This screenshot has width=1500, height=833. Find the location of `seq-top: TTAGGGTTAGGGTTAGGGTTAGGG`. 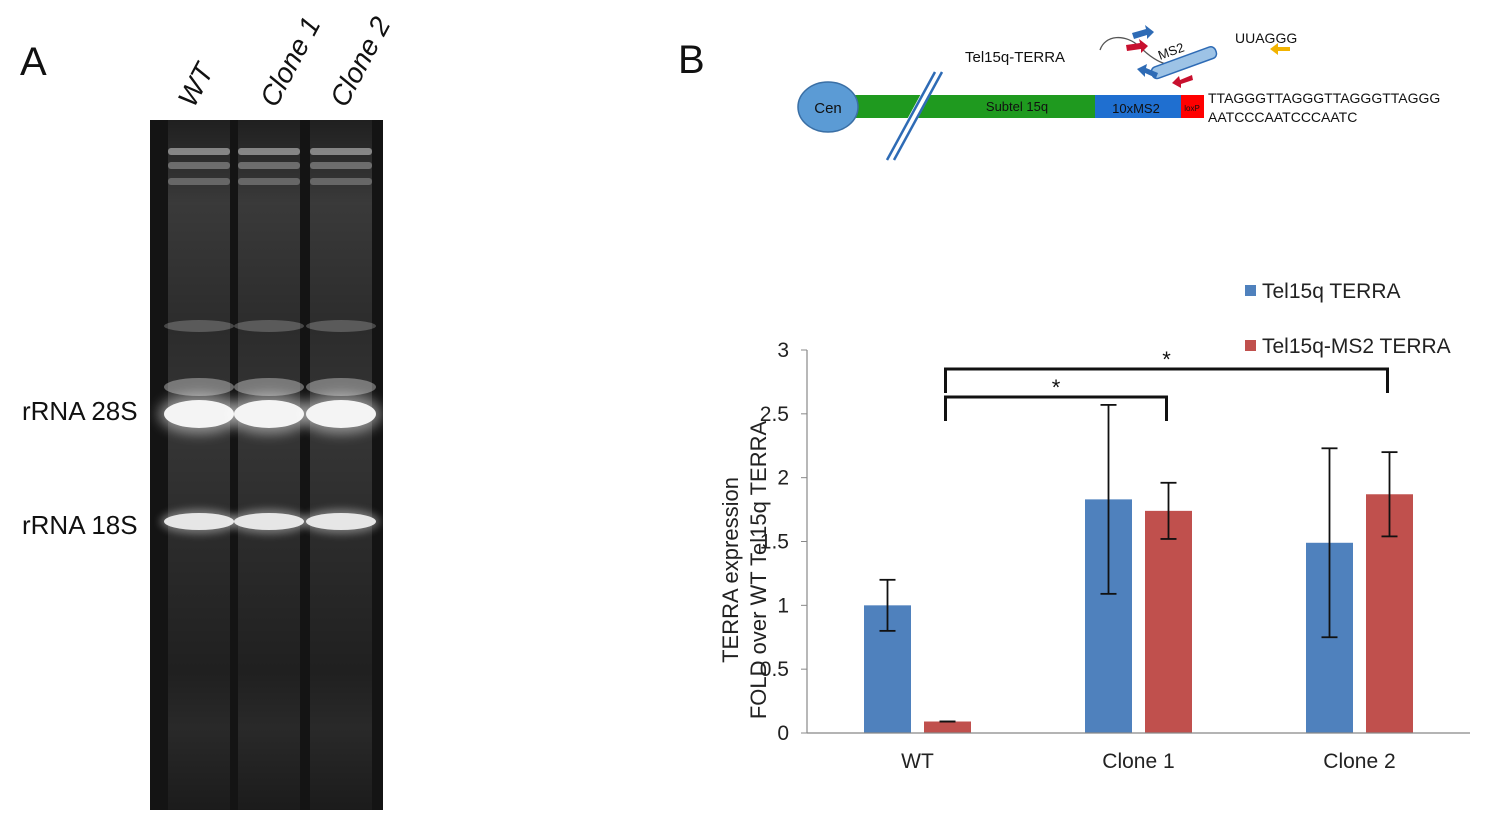

seq-top: TTAGGGTTAGGGTTAGGGTTAGGG is located at coordinates (1324, 98).